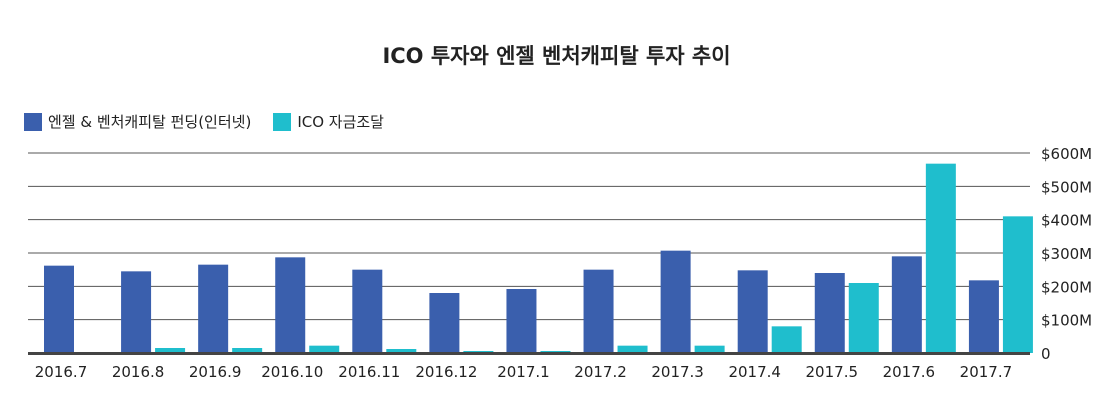 The height and width of the screenshot is (410, 1113). Describe the element at coordinates (523, 372) in the screenshot. I see `x-tick-label: 2017.1` at that location.